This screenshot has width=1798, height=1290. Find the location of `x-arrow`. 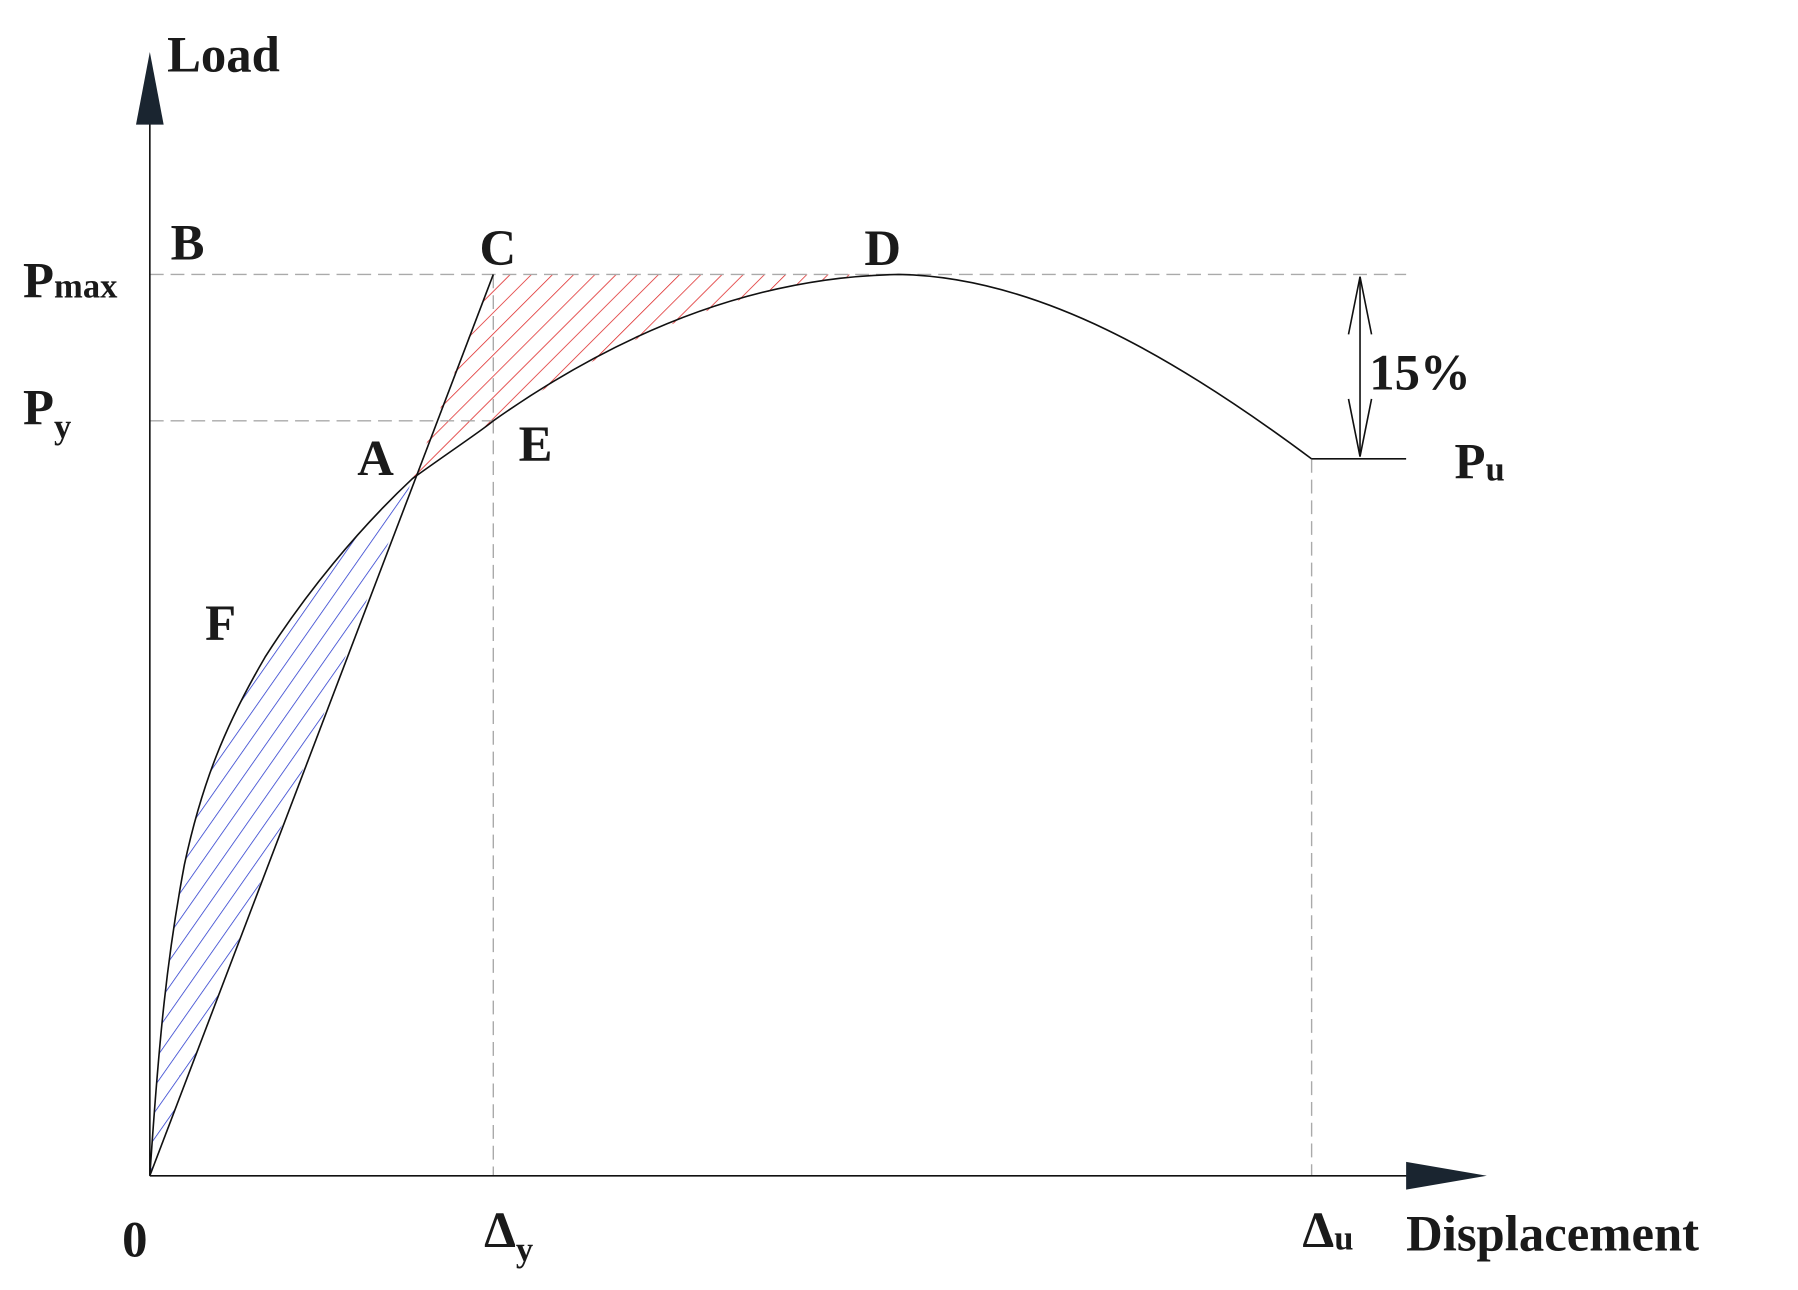

x-arrow is located at coordinates (1446, 1175).